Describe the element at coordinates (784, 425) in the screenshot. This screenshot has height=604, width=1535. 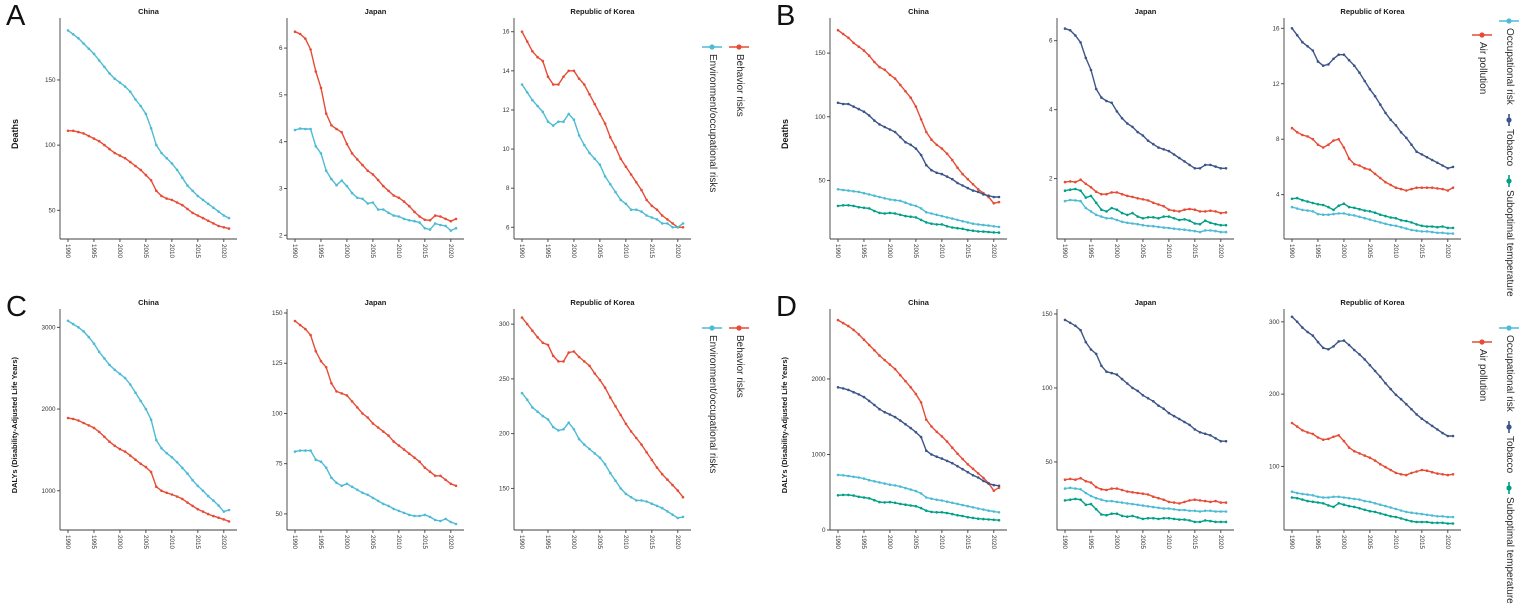
I see `y-axis-label-wrap: DALYs (Disability-Adjusted Life Years)` at that location.